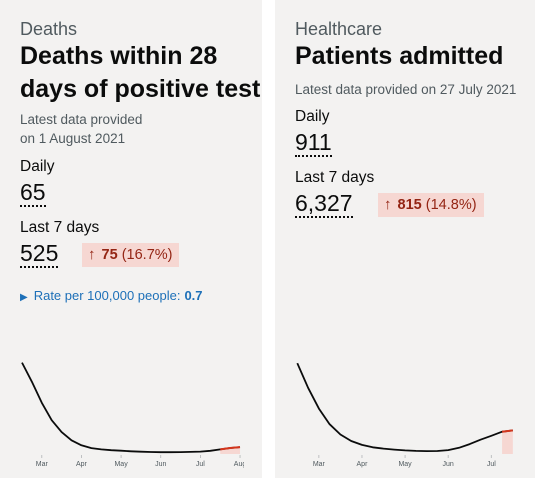 The width and height of the screenshot is (535, 478). I want to click on deaths-updated-line-1: Latest data provided, so click(81, 119).